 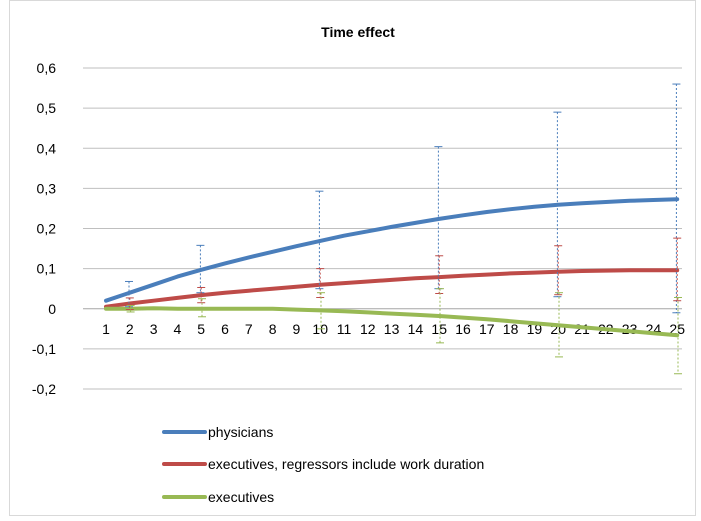 I want to click on y-tick-label: -0,1, so click(x=44, y=349).